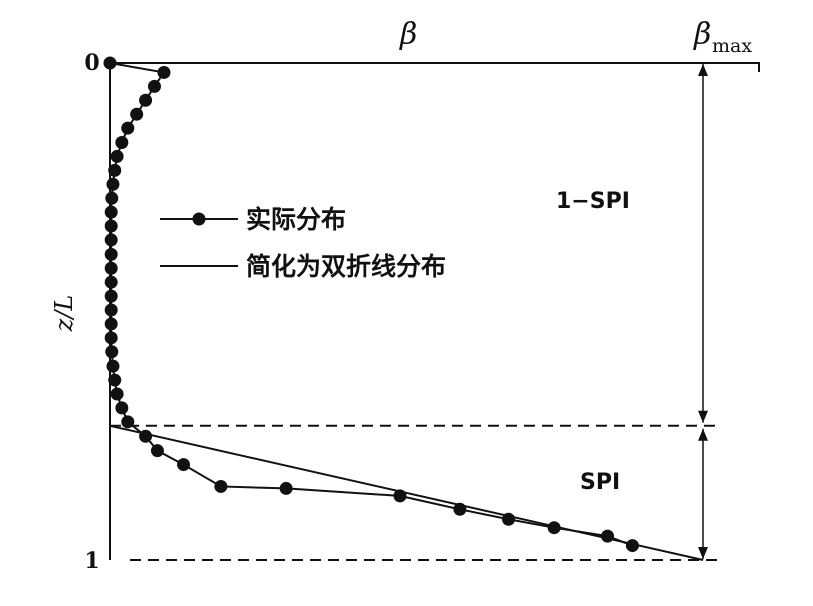  What do you see at coordinates (703, 434) in the screenshot?
I see `dimension-arrow-spi-head-top` at bounding box center [703, 434].